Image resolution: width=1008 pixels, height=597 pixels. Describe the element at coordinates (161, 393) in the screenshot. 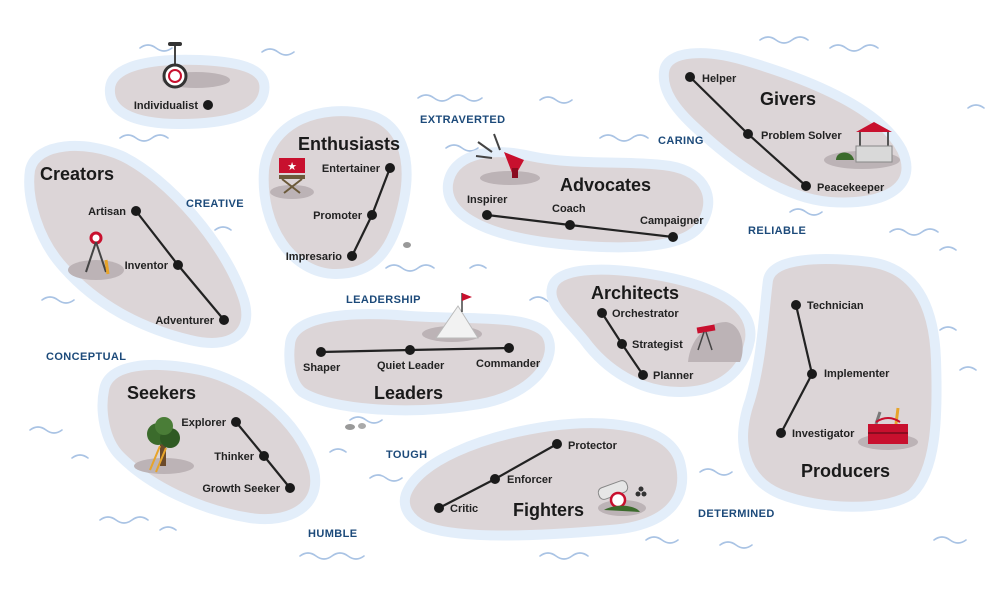

I see `group-title-seekers: Seekers` at that location.